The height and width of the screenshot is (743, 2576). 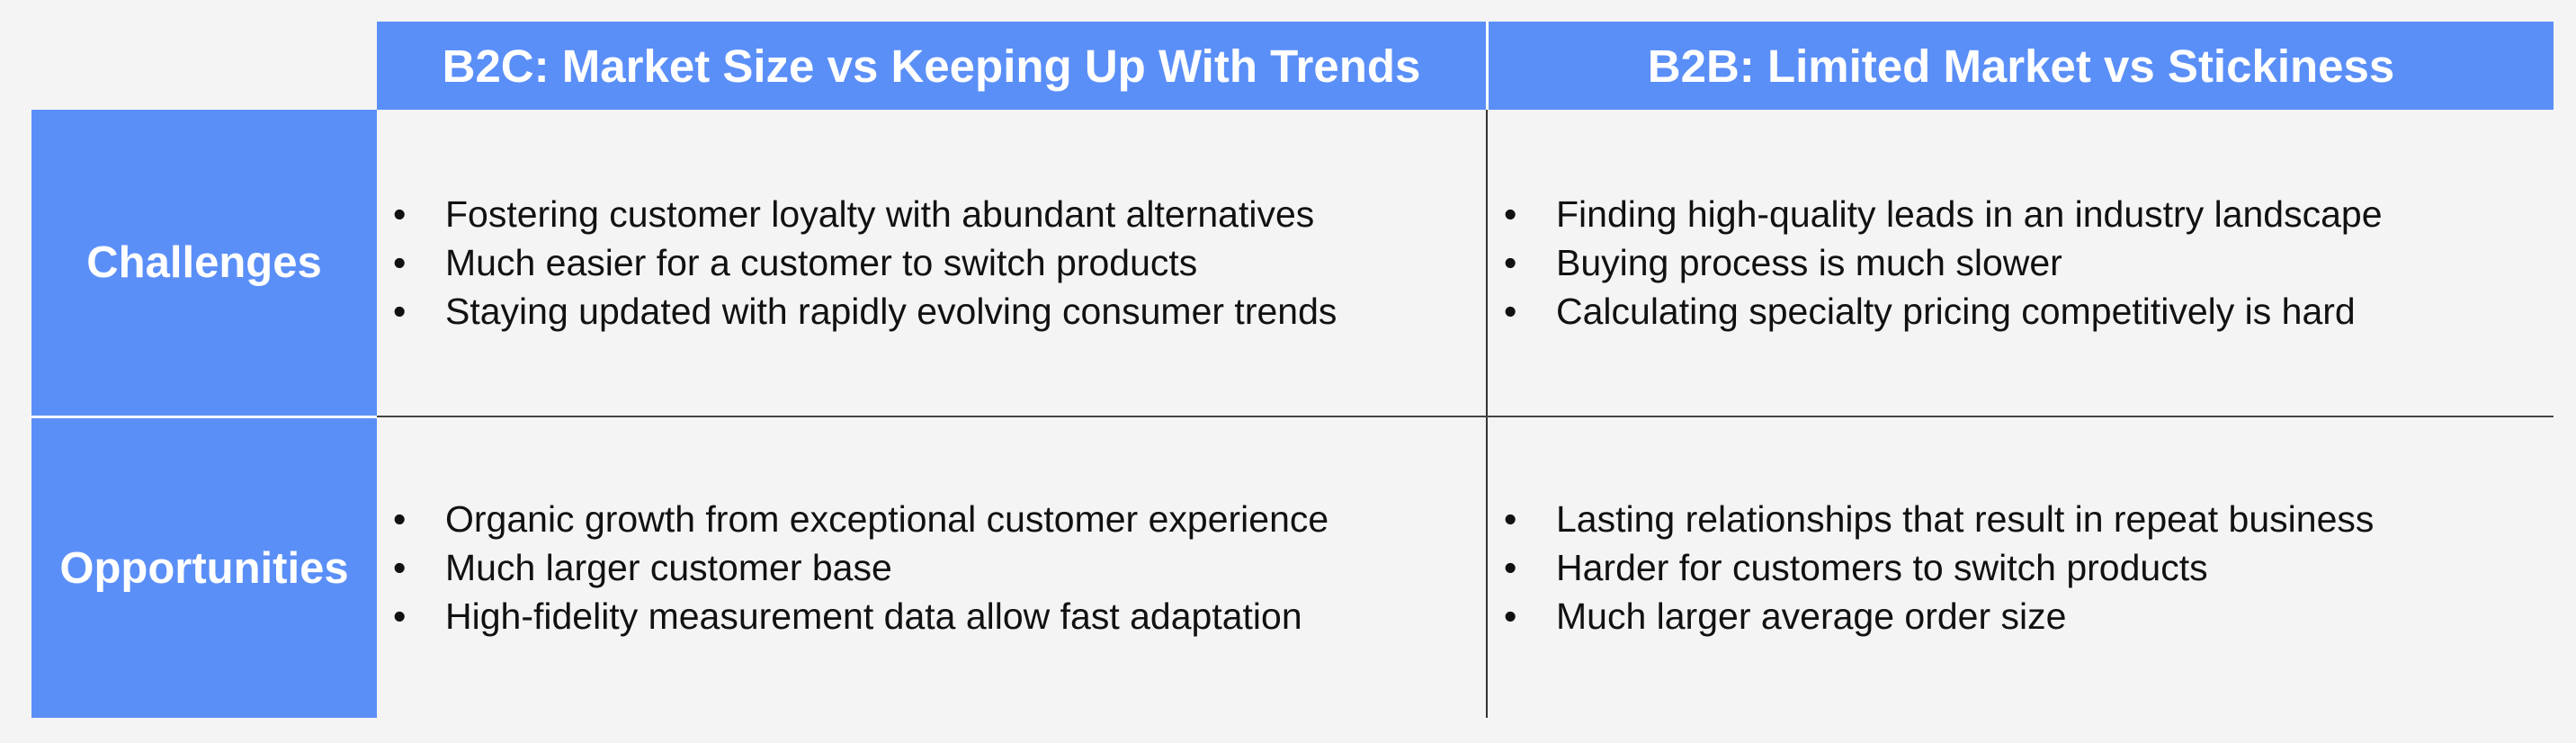 I want to click on column-divider-line, so click(x=1487, y=414).